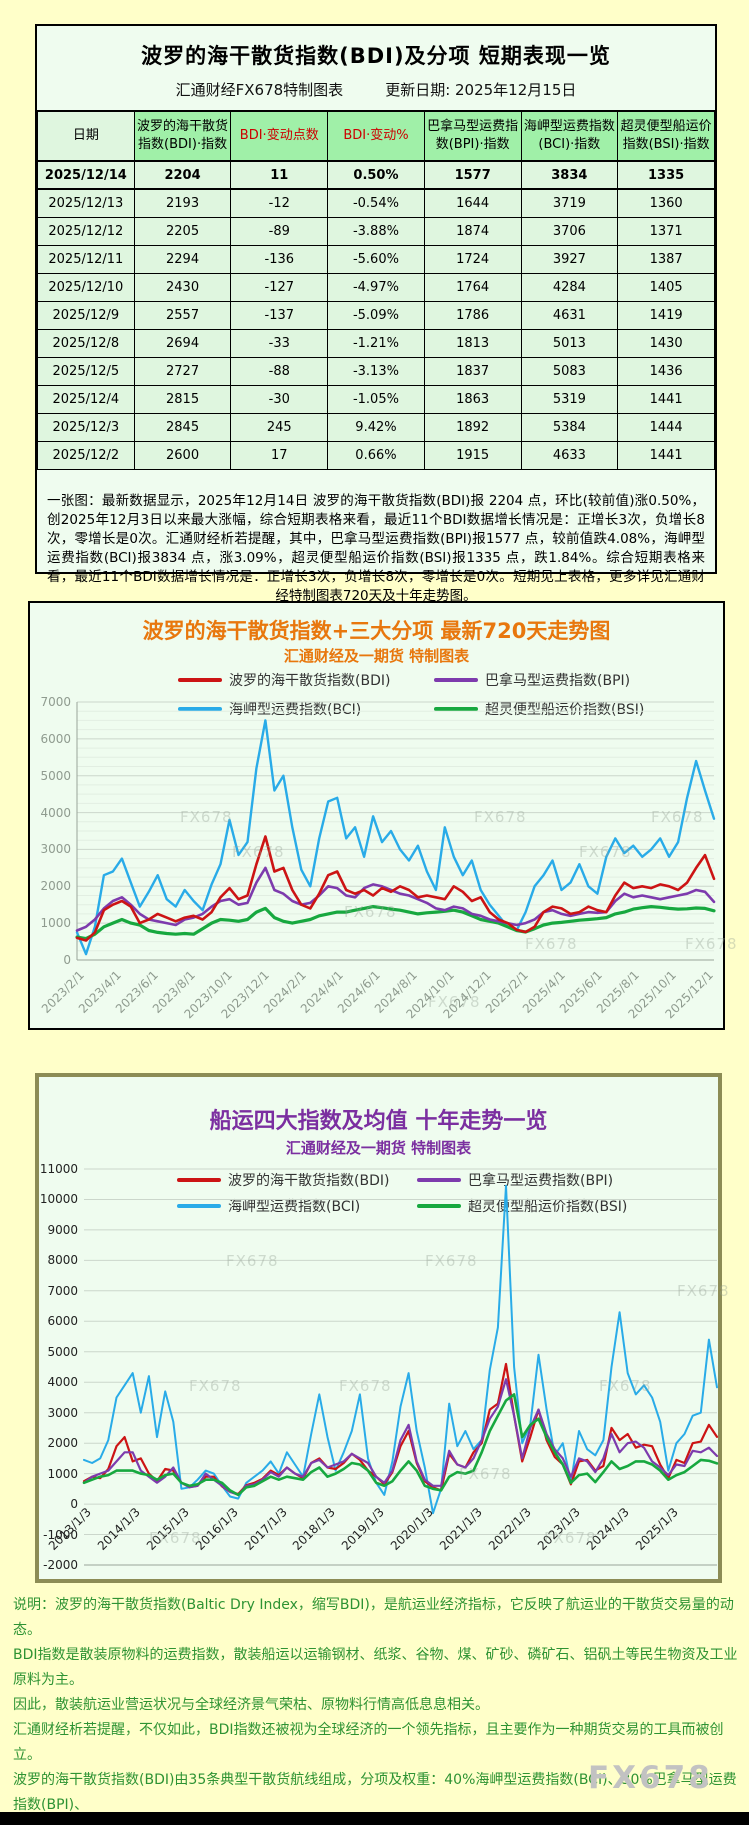 The width and height of the screenshot is (749, 1825). Describe the element at coordinates (182, 427) in the screenshot. I see `table-cell: 2845` at that location.